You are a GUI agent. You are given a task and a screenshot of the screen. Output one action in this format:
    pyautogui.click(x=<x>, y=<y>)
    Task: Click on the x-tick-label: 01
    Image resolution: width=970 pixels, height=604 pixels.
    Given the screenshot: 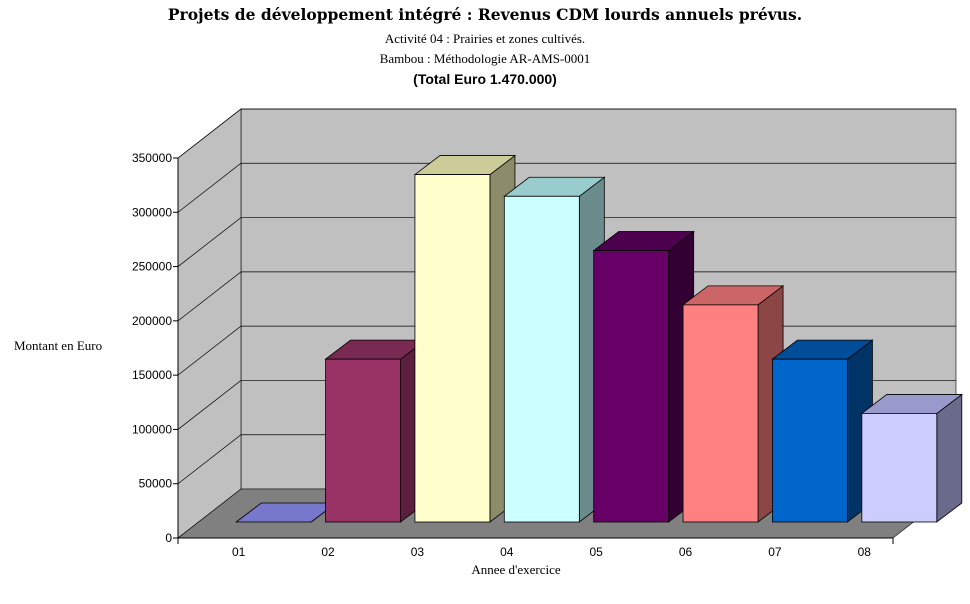 What is the action you would take?
    pyautogui.click(x=239, y=552)
    